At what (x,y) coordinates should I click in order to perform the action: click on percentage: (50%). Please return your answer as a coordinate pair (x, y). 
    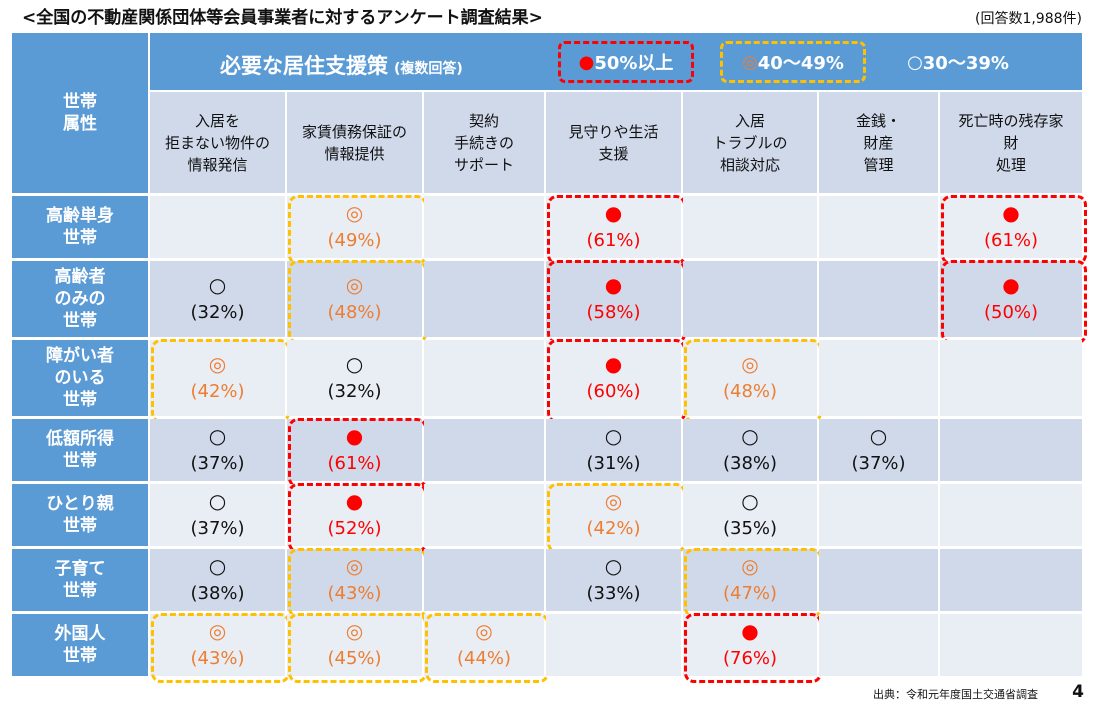
    Looking at the image, I should click on (1011, 312).